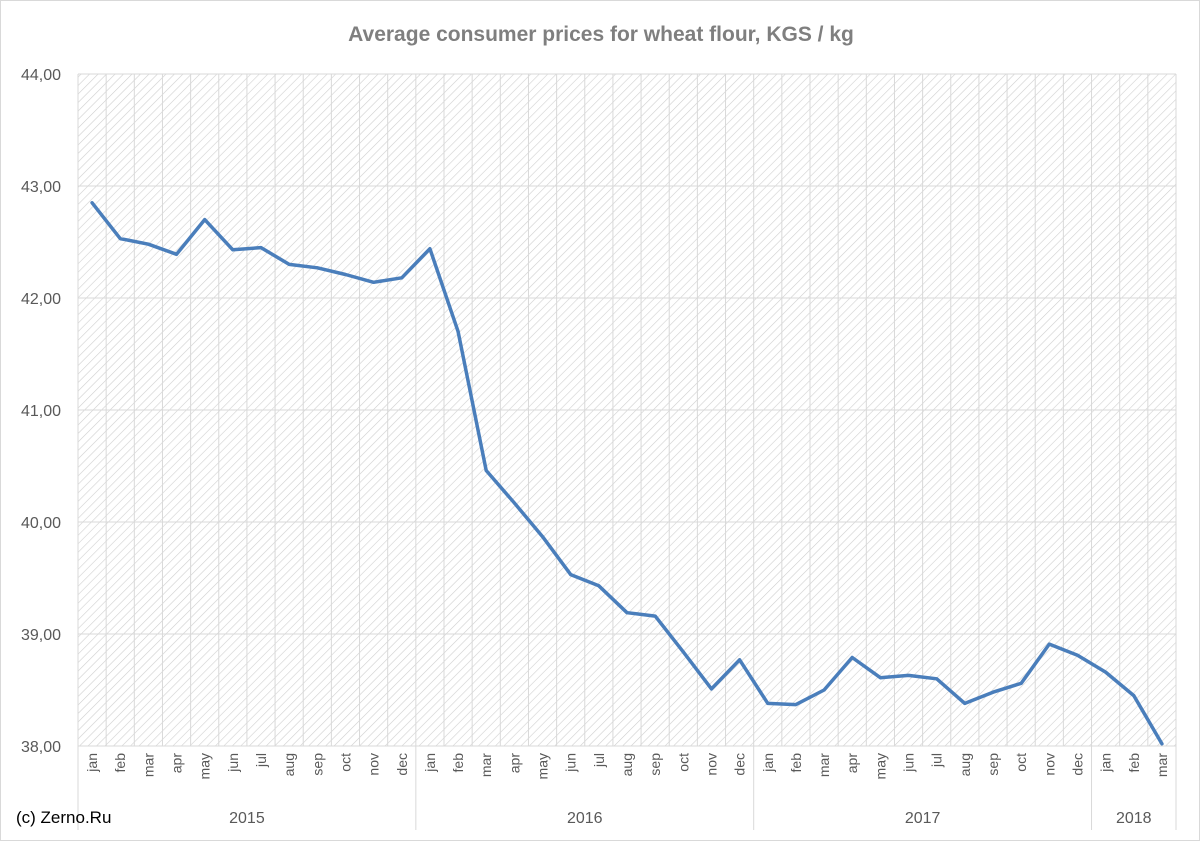 The image size is (1200, 842). What do you see at coordinates (41, 299) in the screenshot?
I see `y-tick-label: 42,00` at bounding box center [41, 299].